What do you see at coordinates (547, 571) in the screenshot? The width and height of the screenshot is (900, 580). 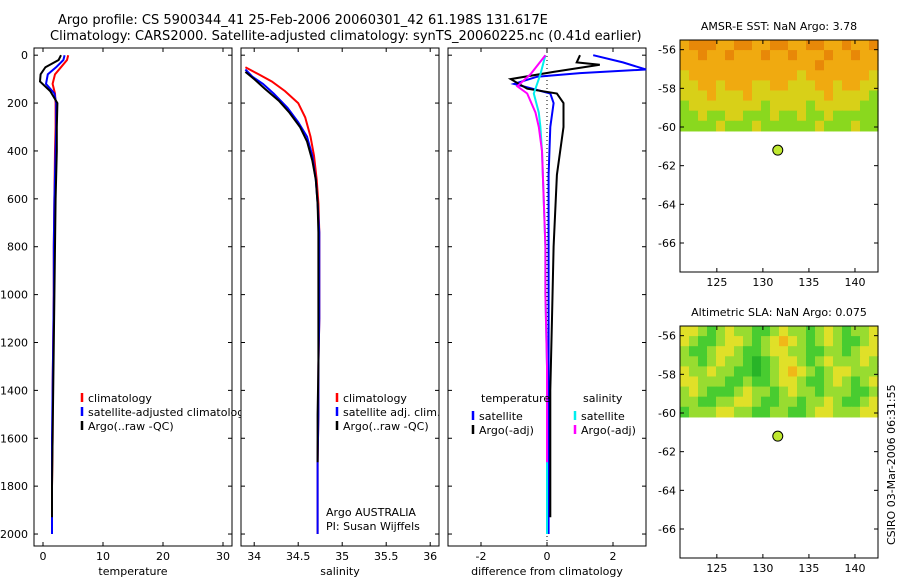 I see `difference-xlabel: difference from climatology` at bounding box center [547, 571].